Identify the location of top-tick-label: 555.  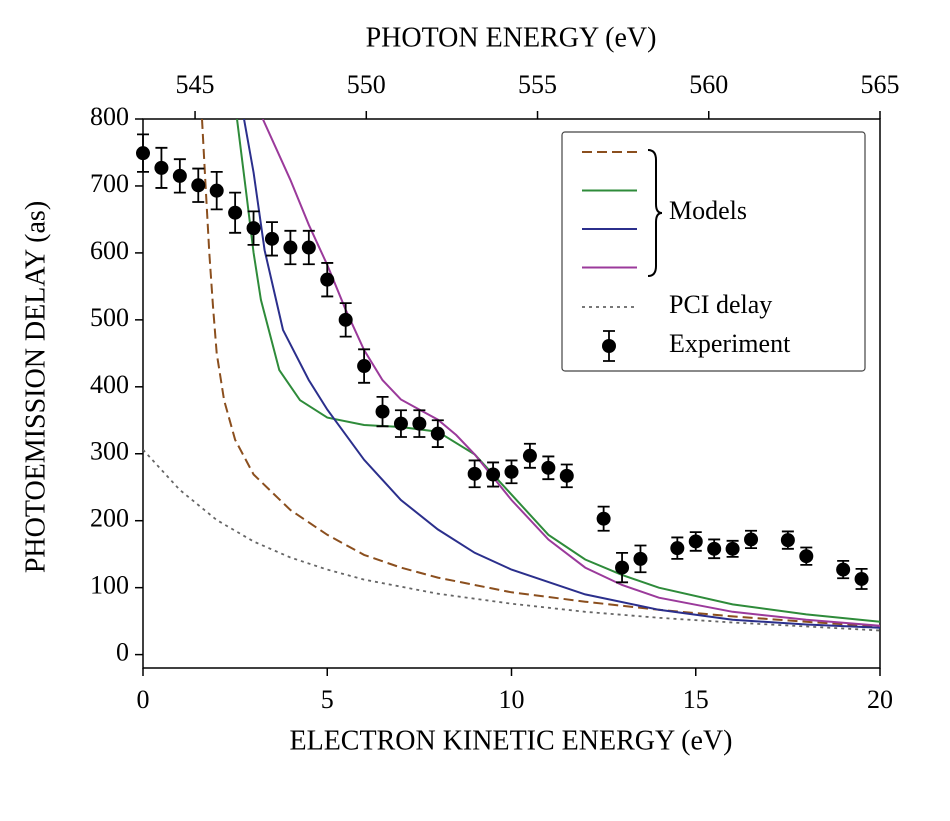
(537, 84).